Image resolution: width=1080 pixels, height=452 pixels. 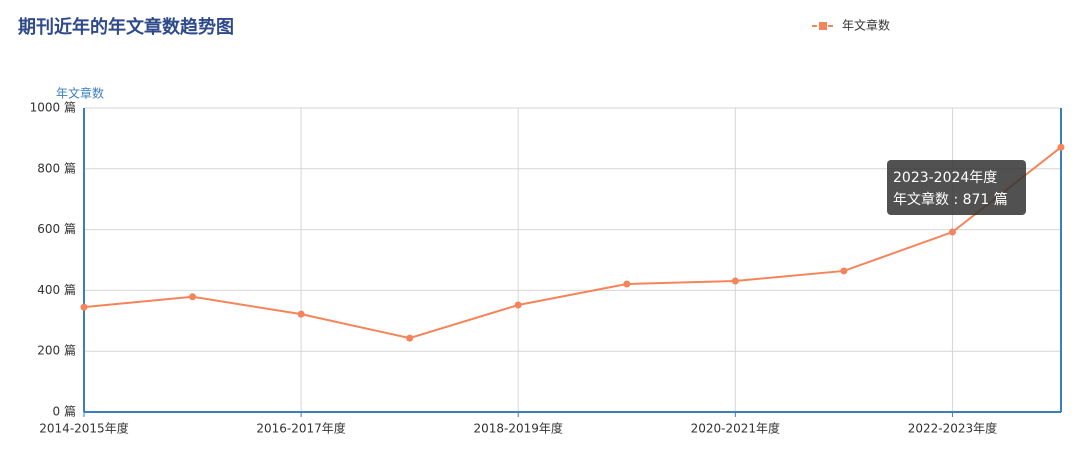 What do you see at coordinates (866, 25) in the screenshot?
I see `legend-label: 年文章数` at bounding box center [866, 25].